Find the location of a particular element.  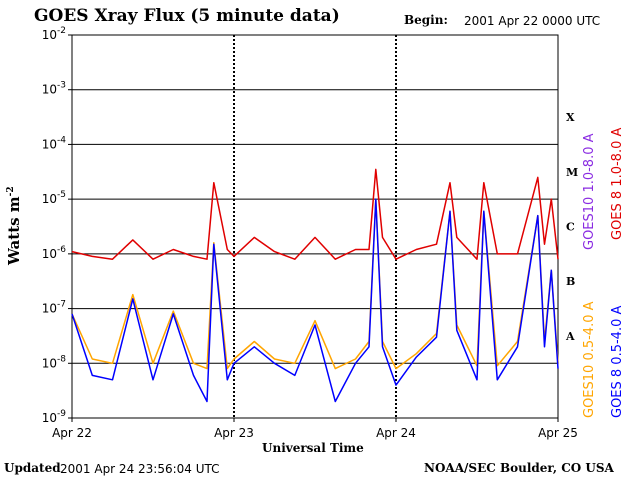

x-axis-title: Universal Time is located at coordinates (313, 448).